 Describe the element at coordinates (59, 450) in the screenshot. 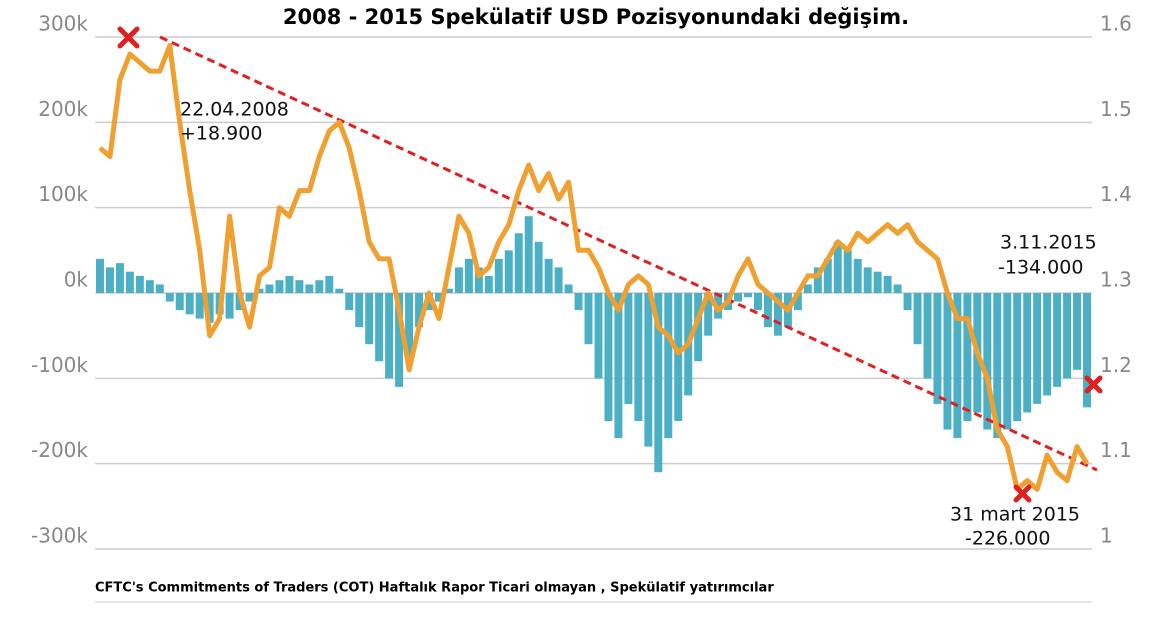

I see `y-tick-label: -200k` at that location.